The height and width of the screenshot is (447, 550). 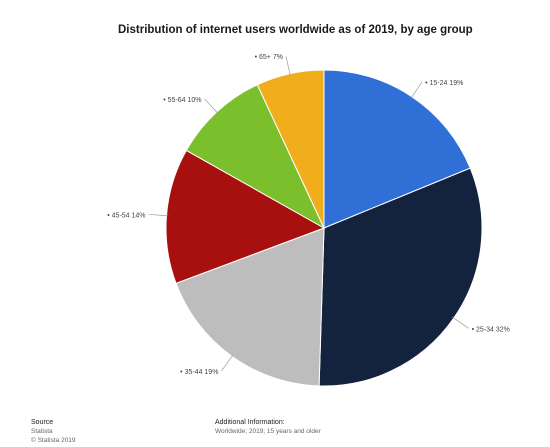 What do you see at coordinates (250, 422) in the screenshot?
I see `additional-info-title: Additional Information:` at bounding box center [250, 422].